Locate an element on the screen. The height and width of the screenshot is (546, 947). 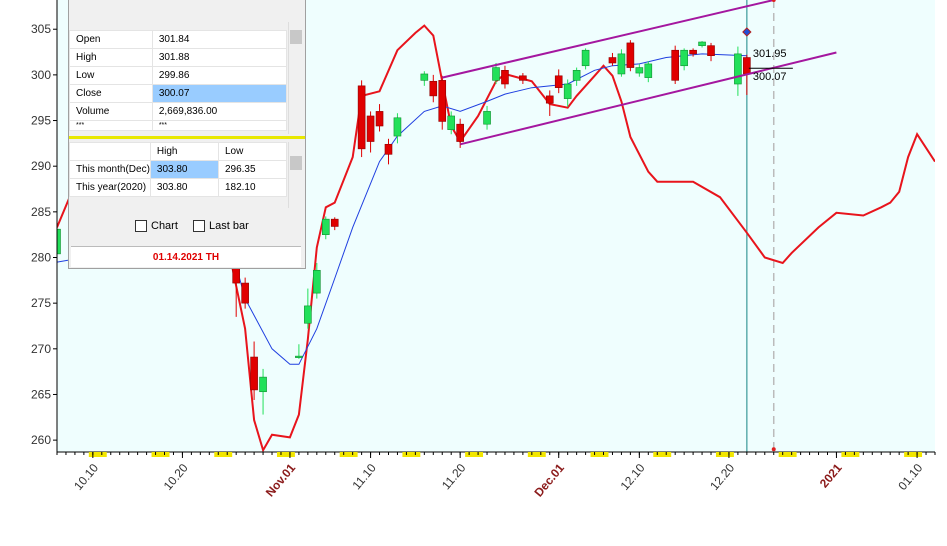
cell: This year(2020) is located at coordinates (110, 187).